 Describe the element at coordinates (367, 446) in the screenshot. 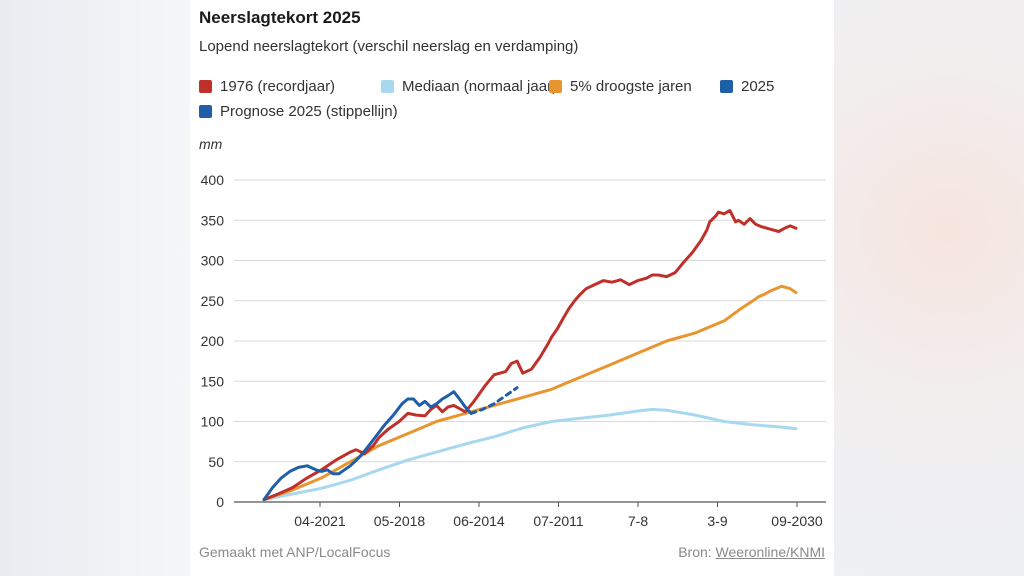

I see `series-line-2025` at that location.